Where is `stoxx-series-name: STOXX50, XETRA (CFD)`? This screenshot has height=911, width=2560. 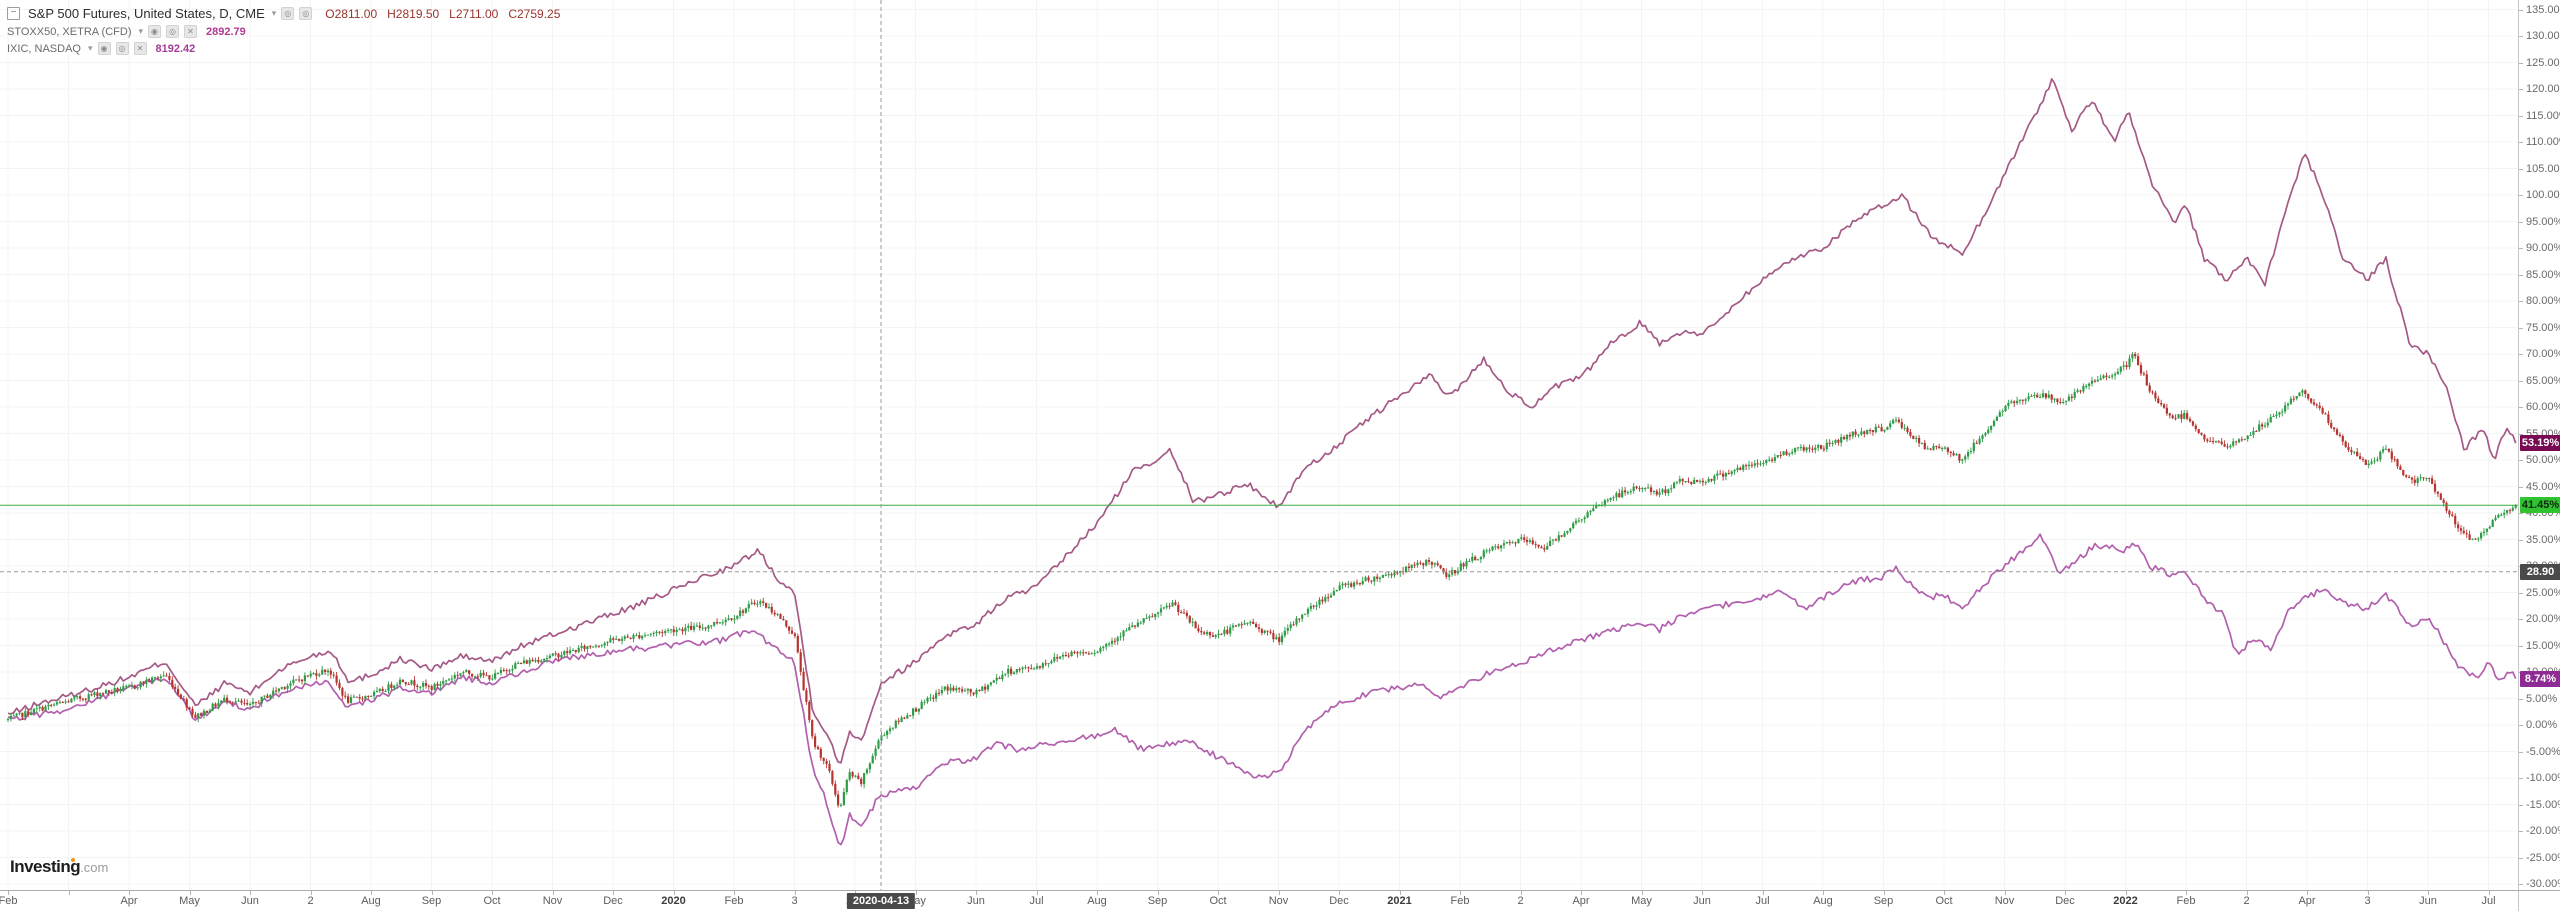 stoxx-series-name: STOXX50, XETRA (CFD) is located at coordinates (69, 31).